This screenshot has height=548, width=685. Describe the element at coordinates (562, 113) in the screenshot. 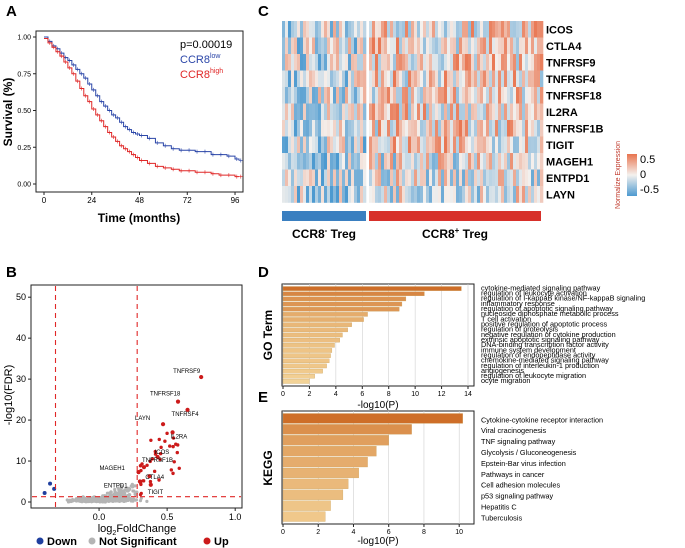

I see `heatmap-gene-label: IL2RA` at that location.